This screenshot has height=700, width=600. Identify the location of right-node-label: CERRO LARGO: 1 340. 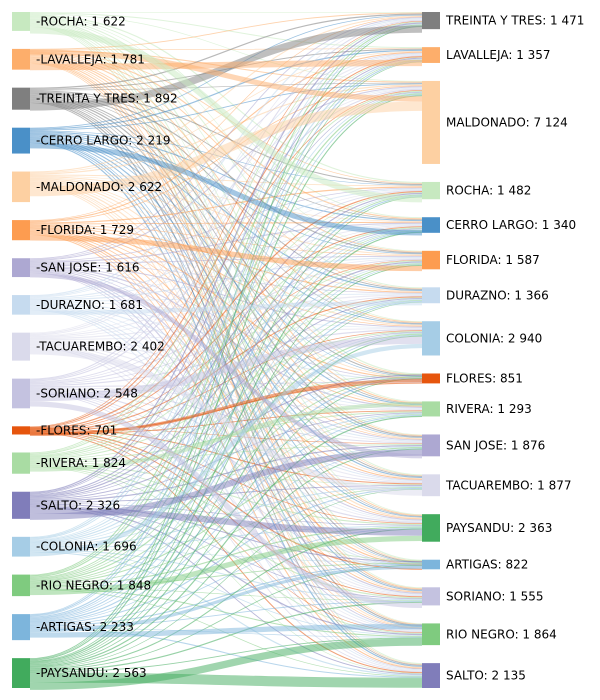
(511, 225).